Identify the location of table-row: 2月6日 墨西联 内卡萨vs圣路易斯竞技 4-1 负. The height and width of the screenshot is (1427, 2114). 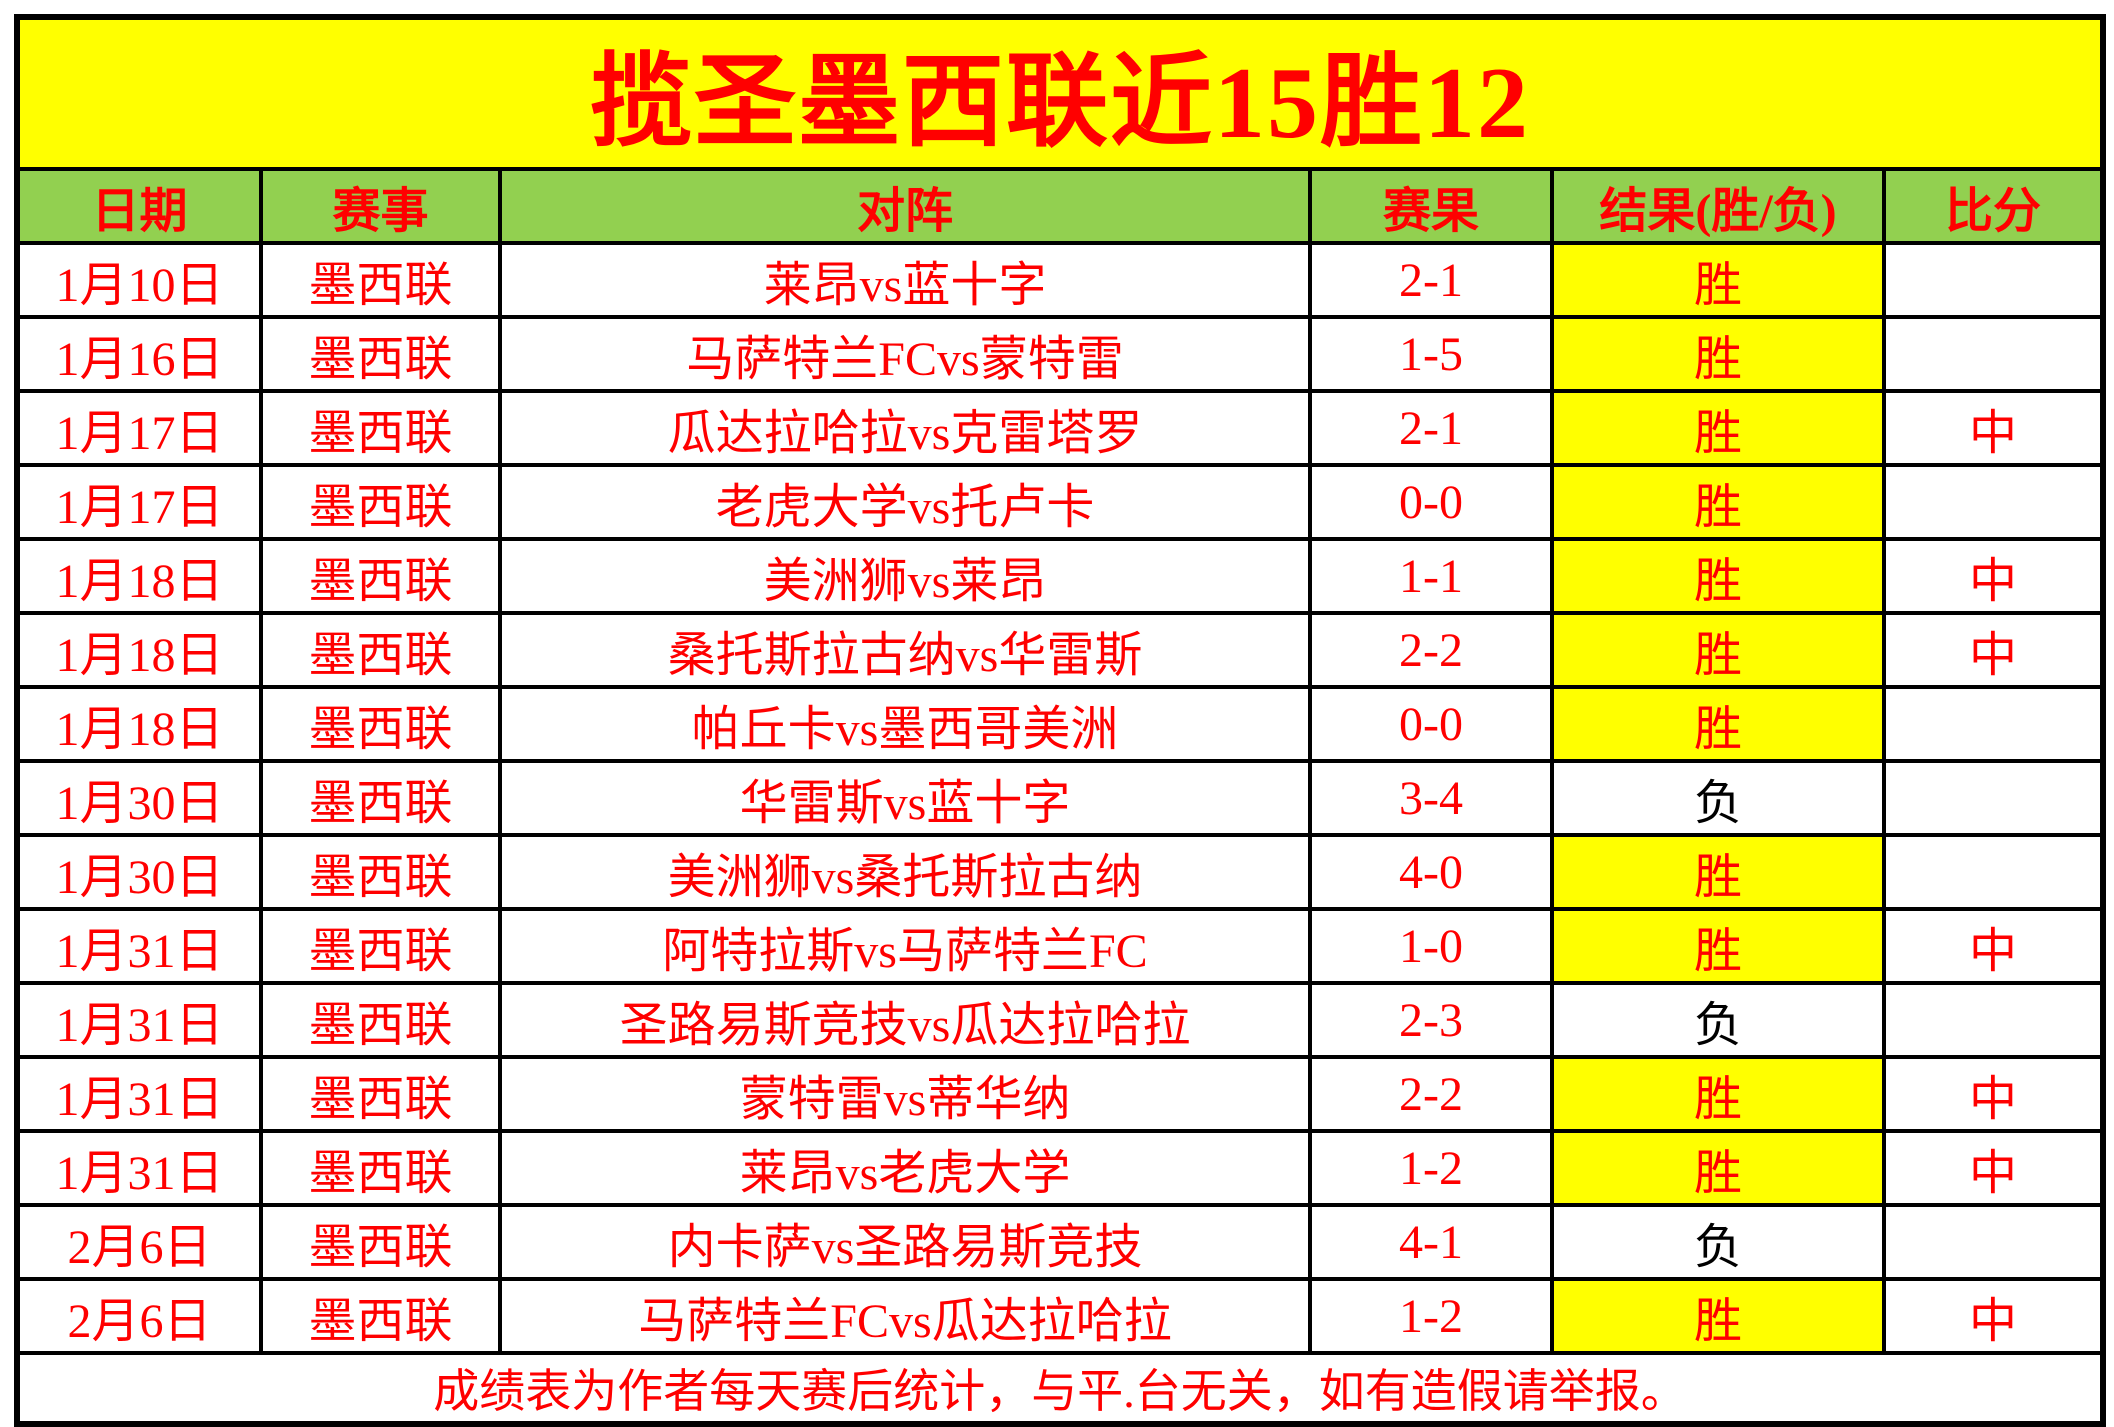
(1060, 1242).